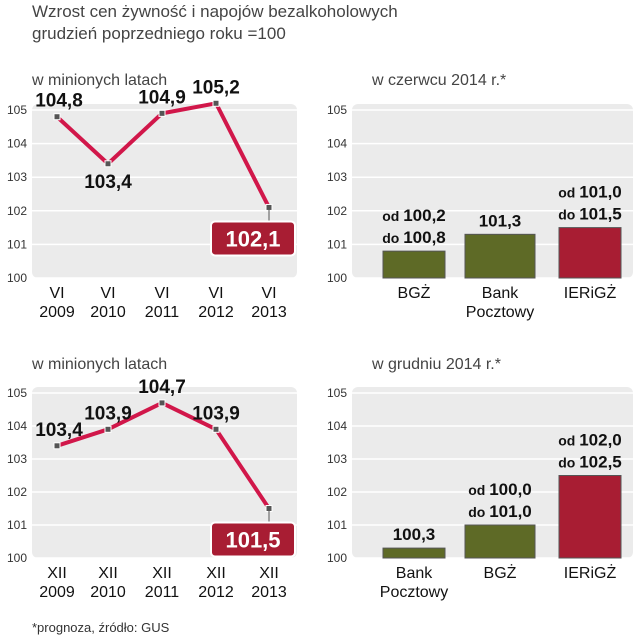 This screenshot has height=640, width=635. What do you see at coordinates (159, 33) in the screenshot?
I see `chart-title-line2: grudzień poprzedniego roku =100` at bounding box center [159, 33].